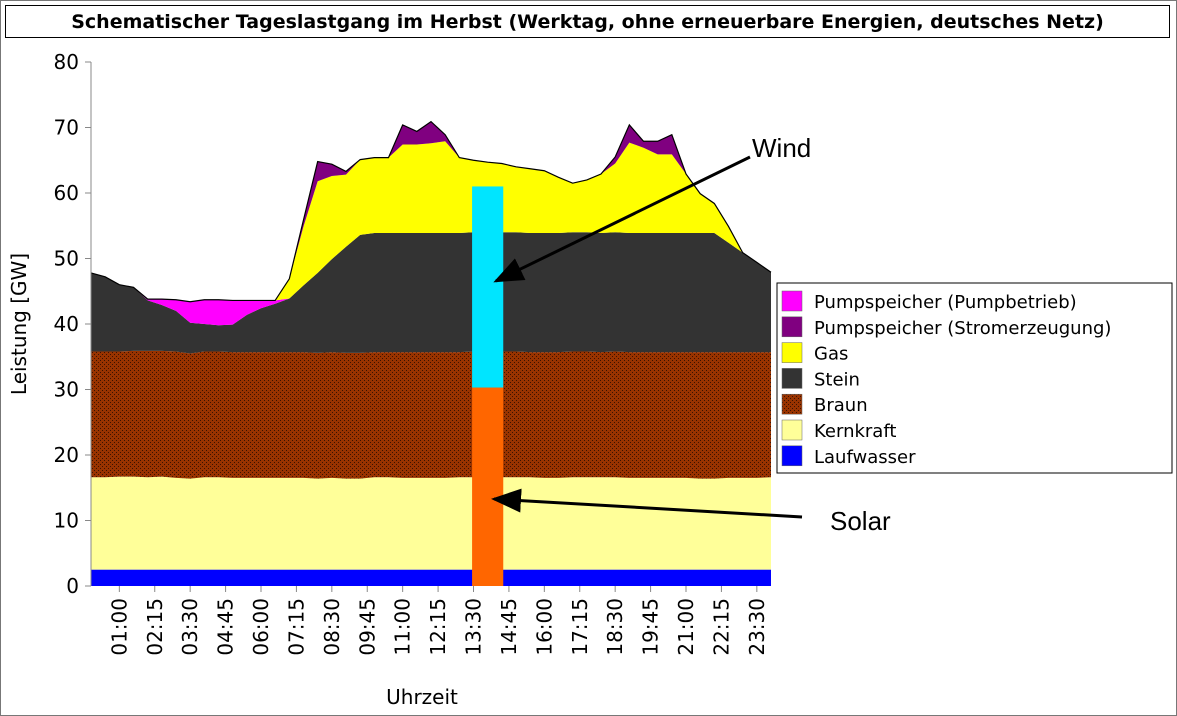  I want to click on y-tick-label: 70, so click(66, 128).